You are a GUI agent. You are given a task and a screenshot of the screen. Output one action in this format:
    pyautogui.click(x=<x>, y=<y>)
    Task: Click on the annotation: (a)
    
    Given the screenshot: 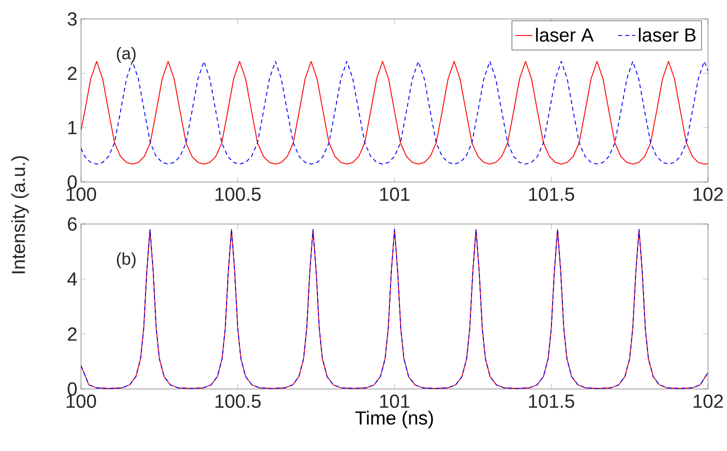 What is the action you would take?
    pyautogui.click(x=126, y=54)
    